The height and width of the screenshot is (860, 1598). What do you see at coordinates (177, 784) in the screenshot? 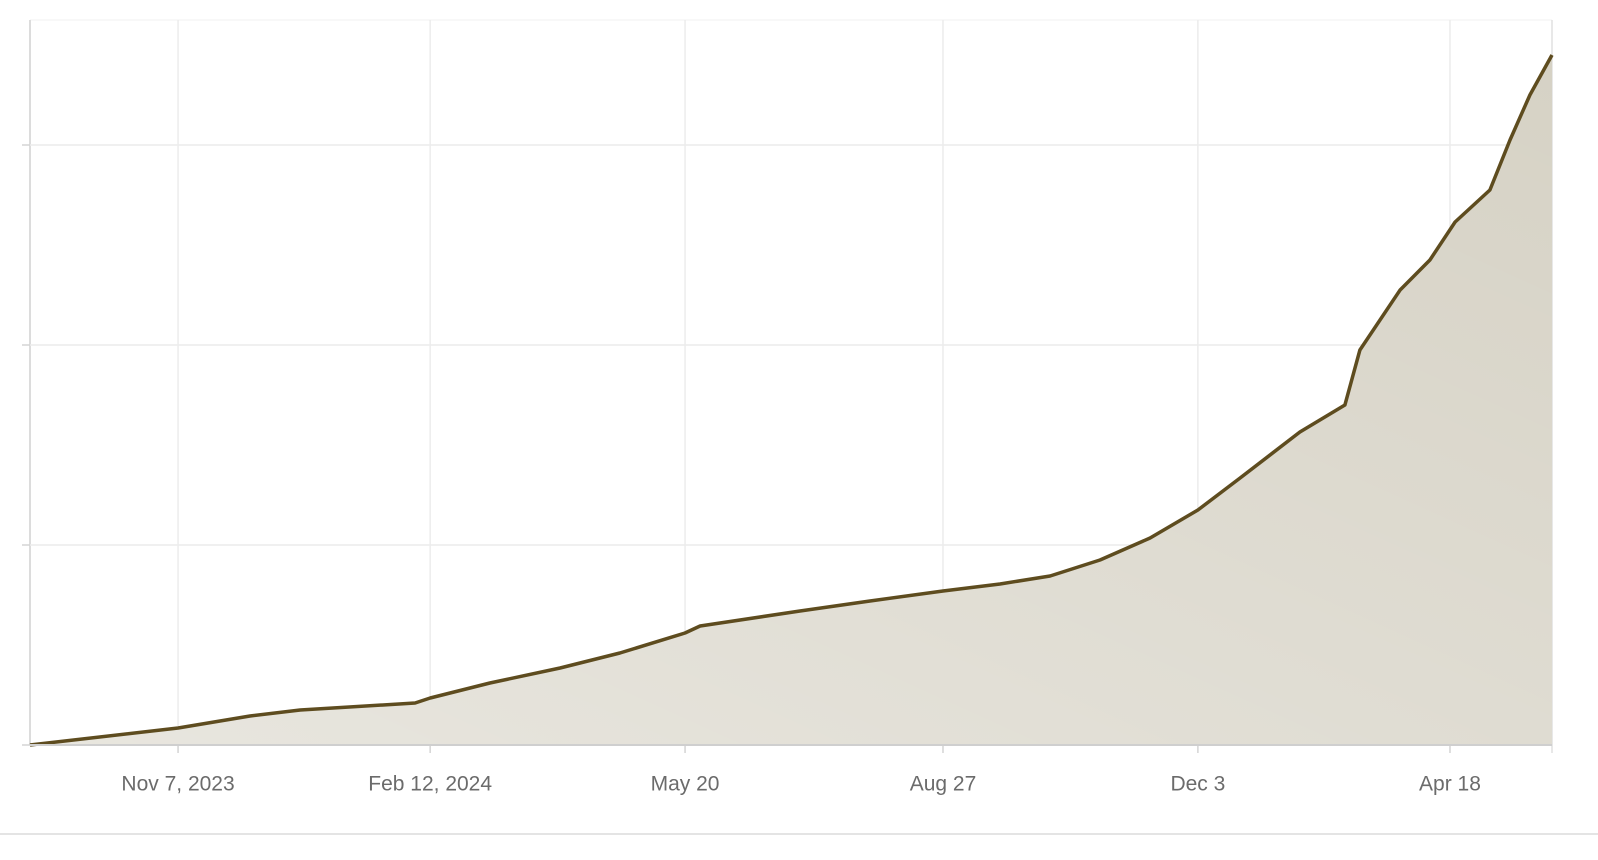
I see `x-tick-label: Nov 7, 2023` at bounding box center [177, 784].